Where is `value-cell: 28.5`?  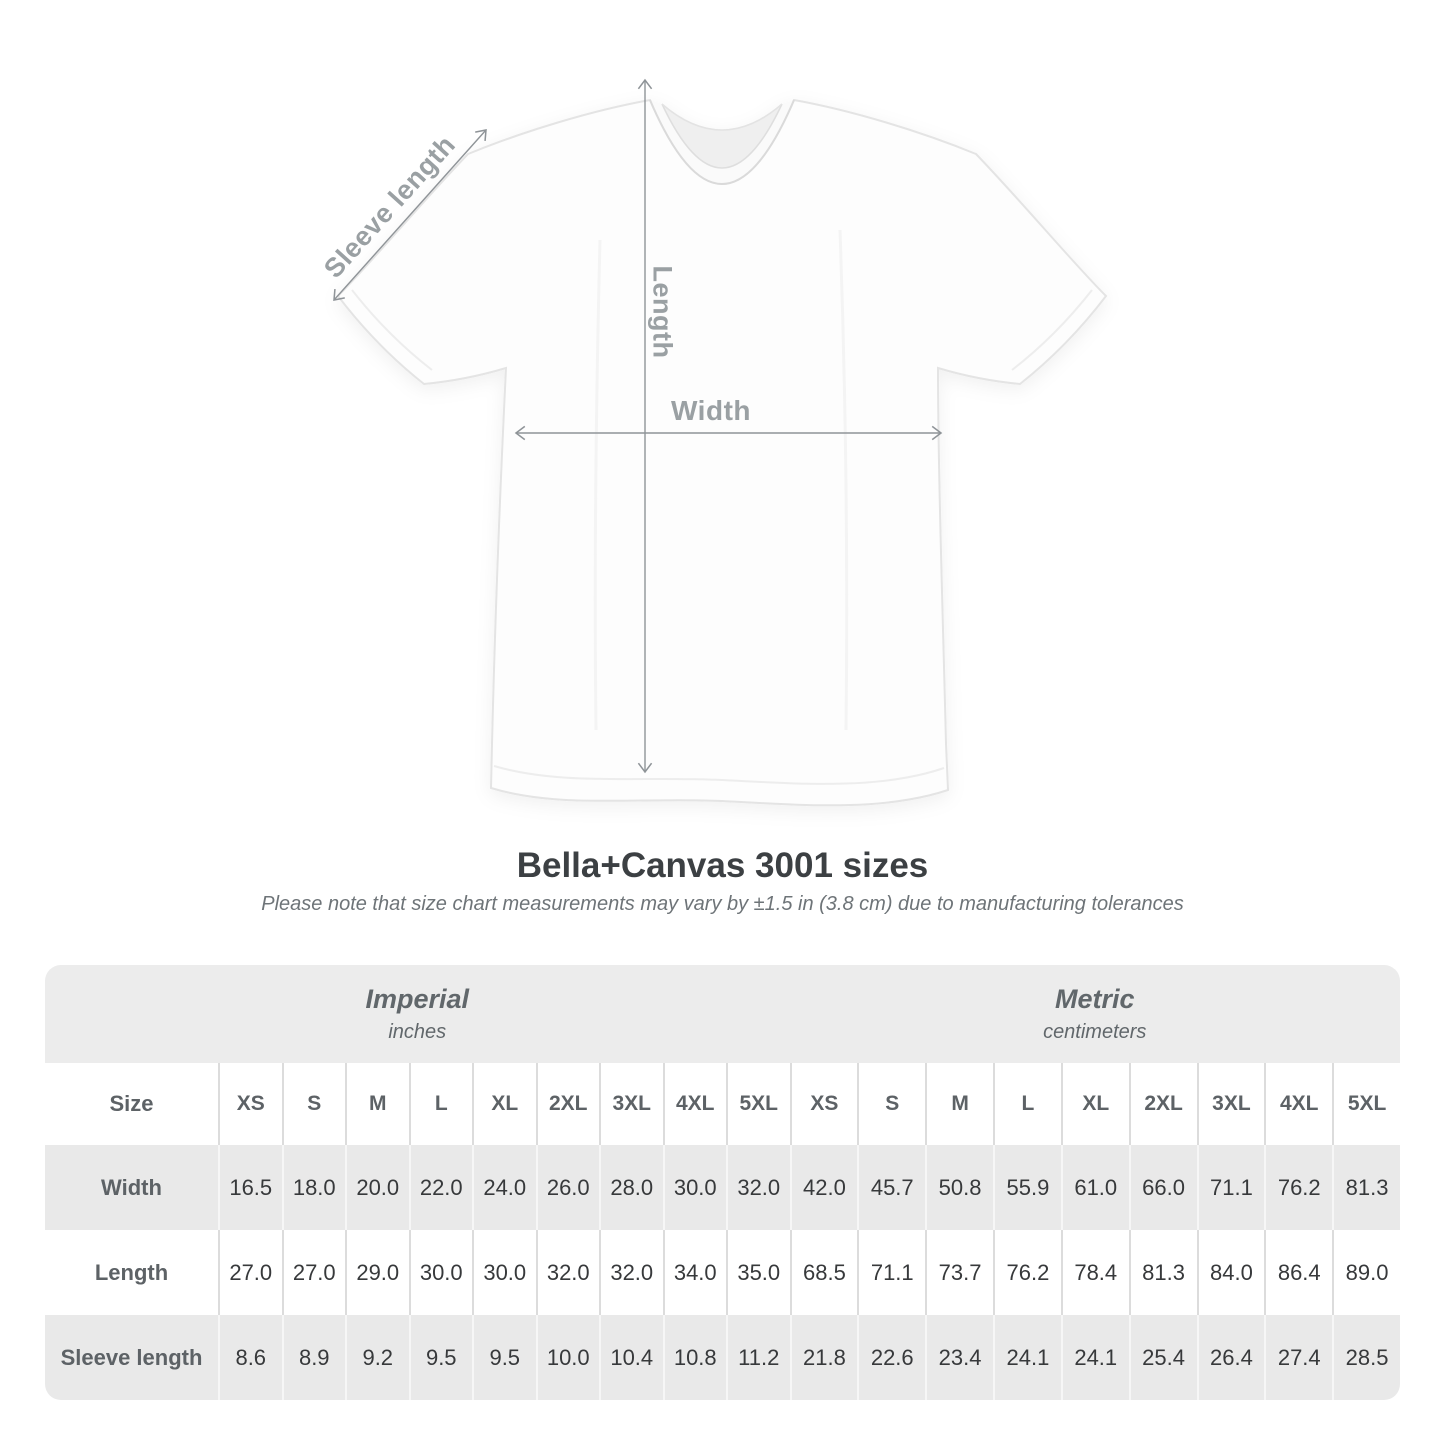
value-cell: 28.5 is located at coordinates (1366, 1357).